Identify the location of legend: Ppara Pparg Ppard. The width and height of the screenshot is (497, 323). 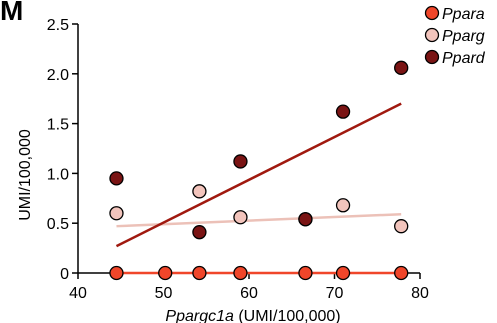
(455, 36).